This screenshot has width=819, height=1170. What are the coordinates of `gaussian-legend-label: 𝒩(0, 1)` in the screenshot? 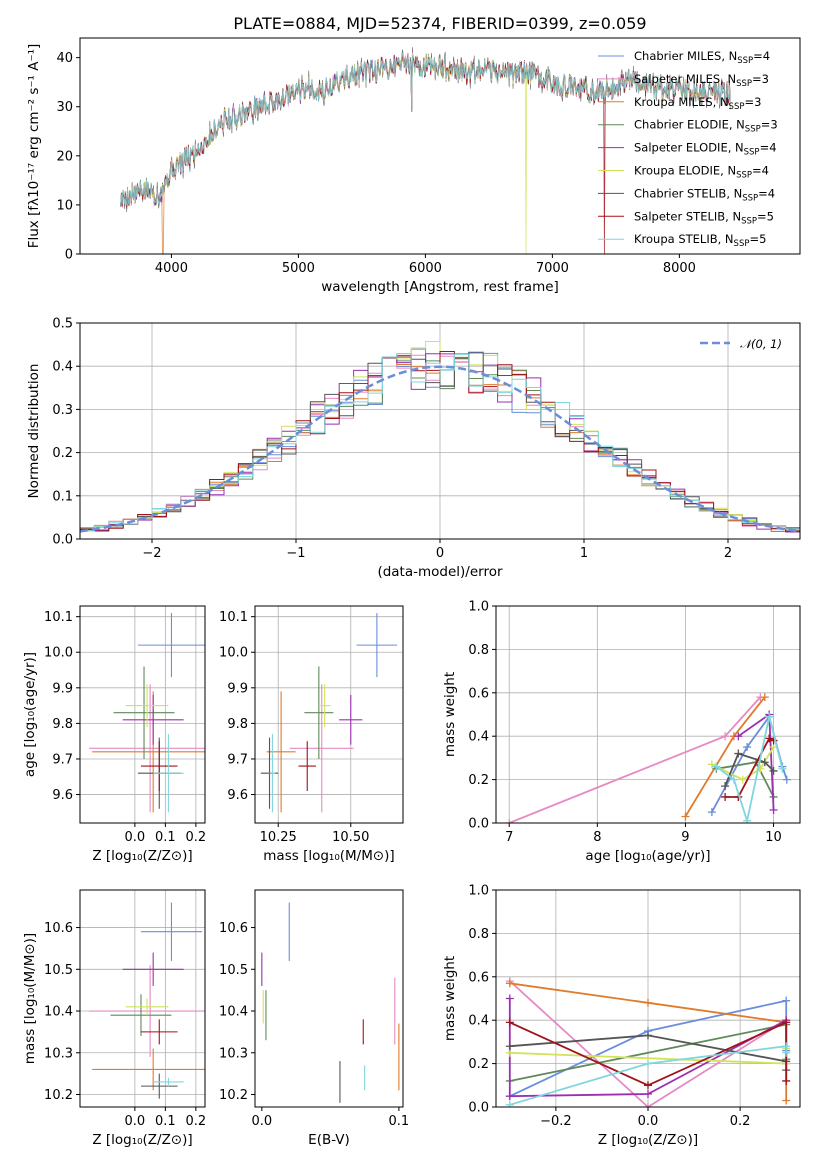 It's located at (761, 344).